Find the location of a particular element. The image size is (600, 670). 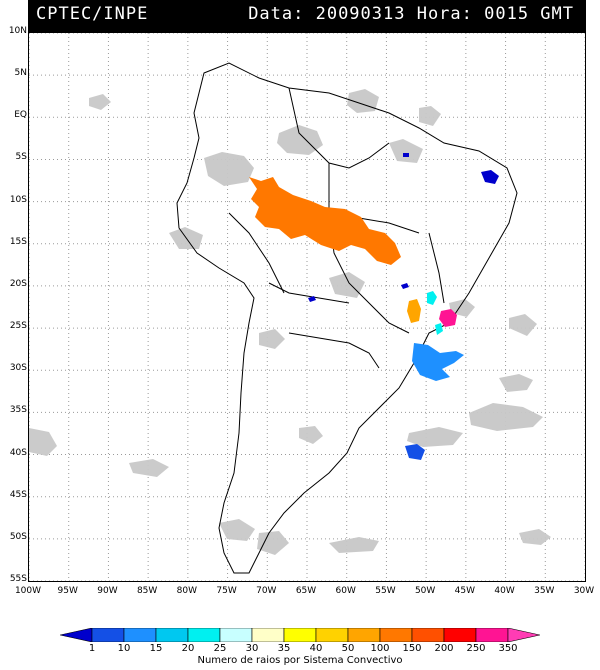

colorbar-tick-label: 200 is located at coordinates (444, 648).